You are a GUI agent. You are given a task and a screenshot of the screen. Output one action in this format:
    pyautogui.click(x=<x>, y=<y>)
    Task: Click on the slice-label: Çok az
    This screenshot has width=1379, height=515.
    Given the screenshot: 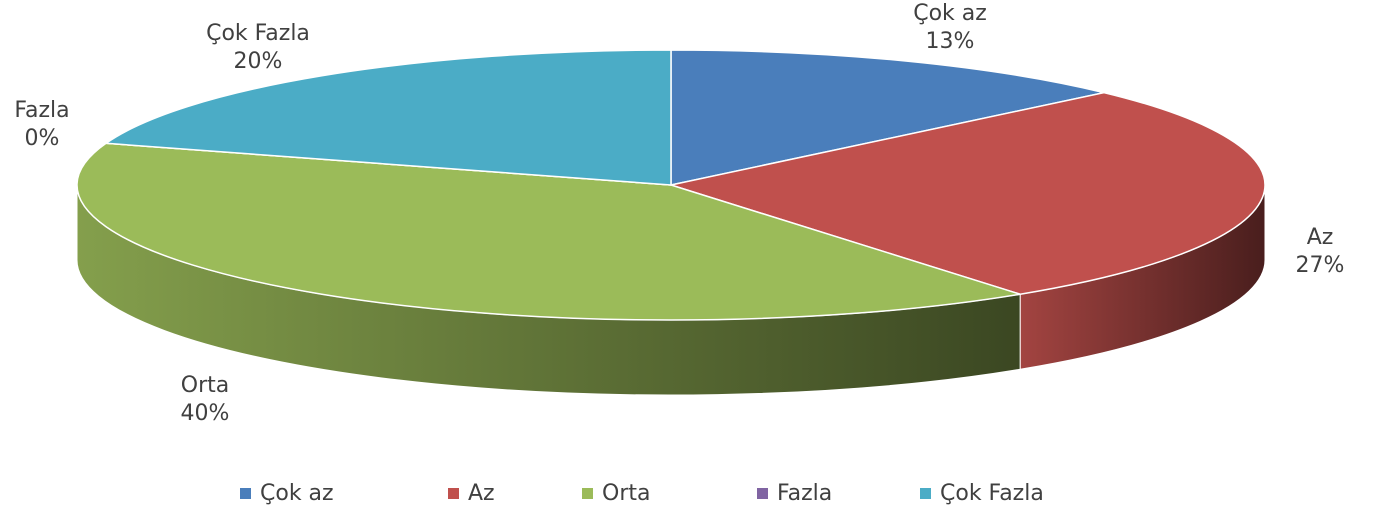 What is the action you would take?
    pyautogui.click(x=950, y=13)
    